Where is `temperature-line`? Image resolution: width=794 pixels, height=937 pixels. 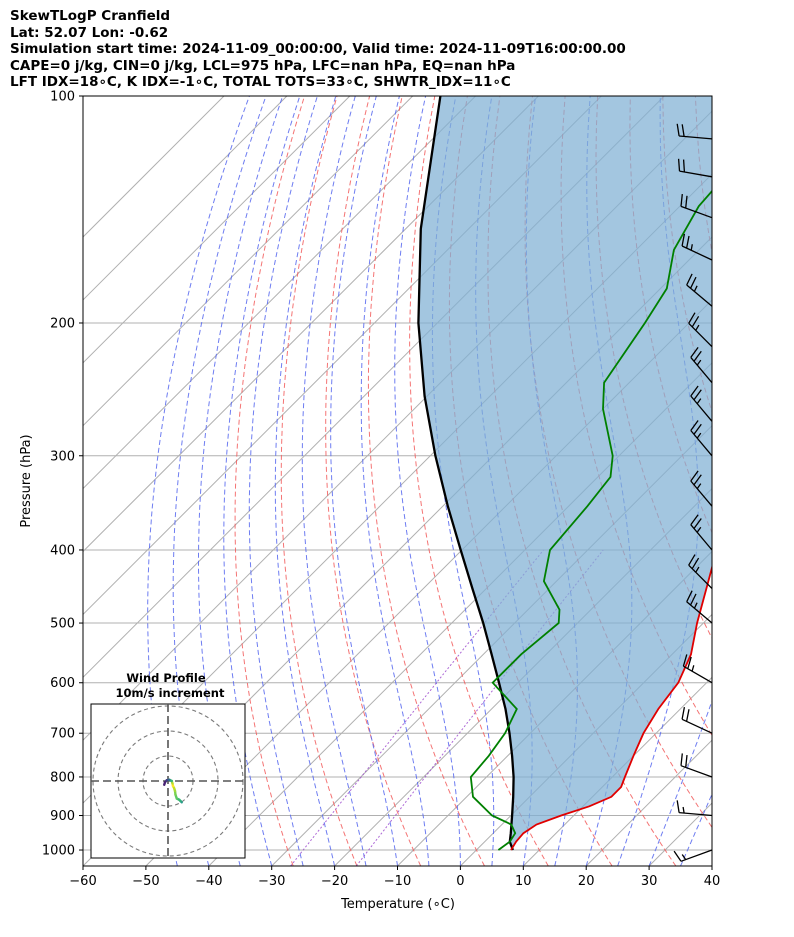 temperature-line is located at coordinates (611, 707).